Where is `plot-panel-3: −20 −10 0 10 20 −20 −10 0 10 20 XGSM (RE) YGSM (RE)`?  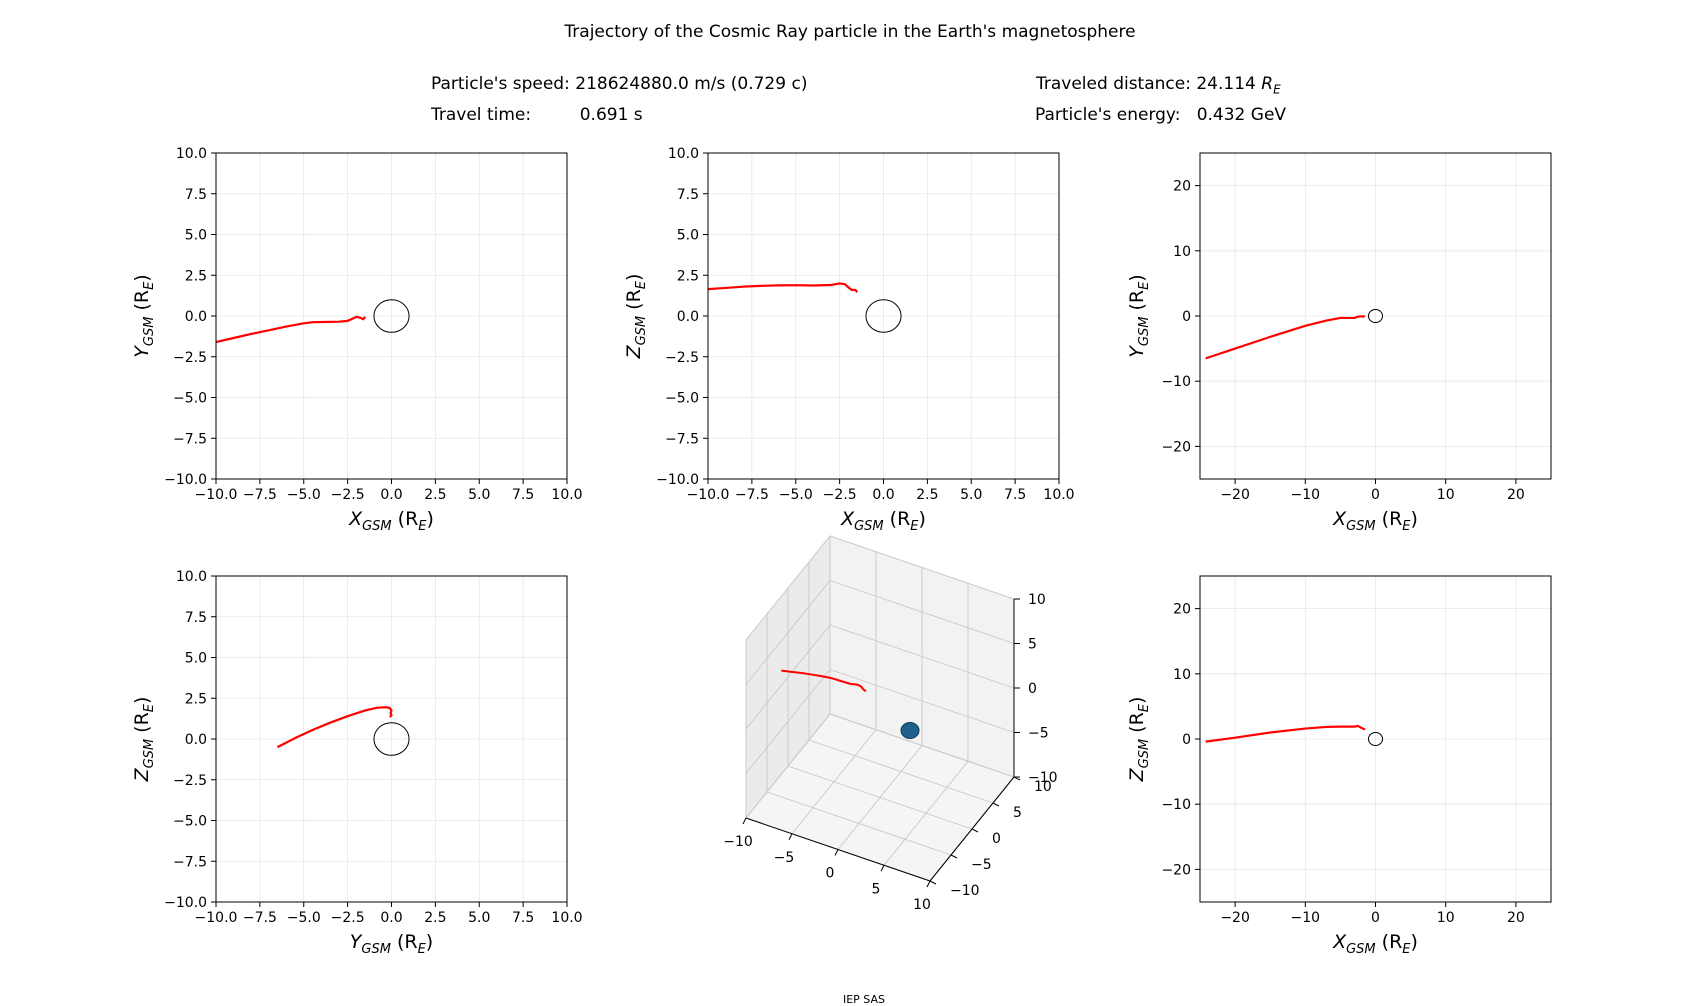 plot-panel-3: −20 −10 0 10 20 −20 −10 0 10 20 XGSM (RE) YGSM (RE) is located at coordinates (1339, 343).